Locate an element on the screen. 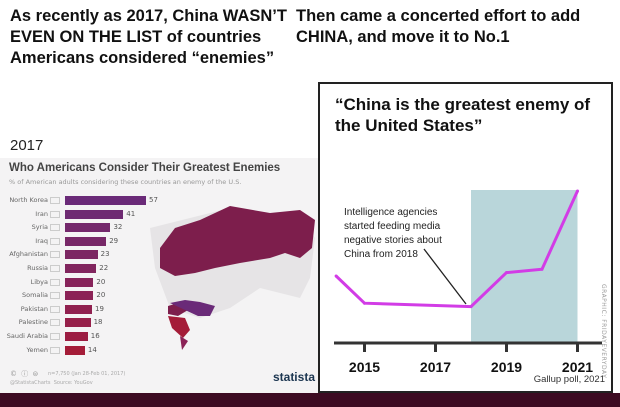 The image size is (620, 407). bar-value-label: 23 is located at coordinates (105, 254).